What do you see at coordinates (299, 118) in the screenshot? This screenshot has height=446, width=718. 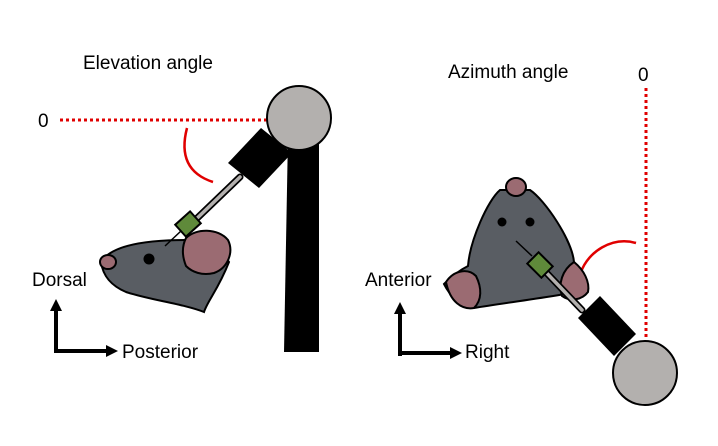 I see `joint-circle` at bounding box center [299, 118].